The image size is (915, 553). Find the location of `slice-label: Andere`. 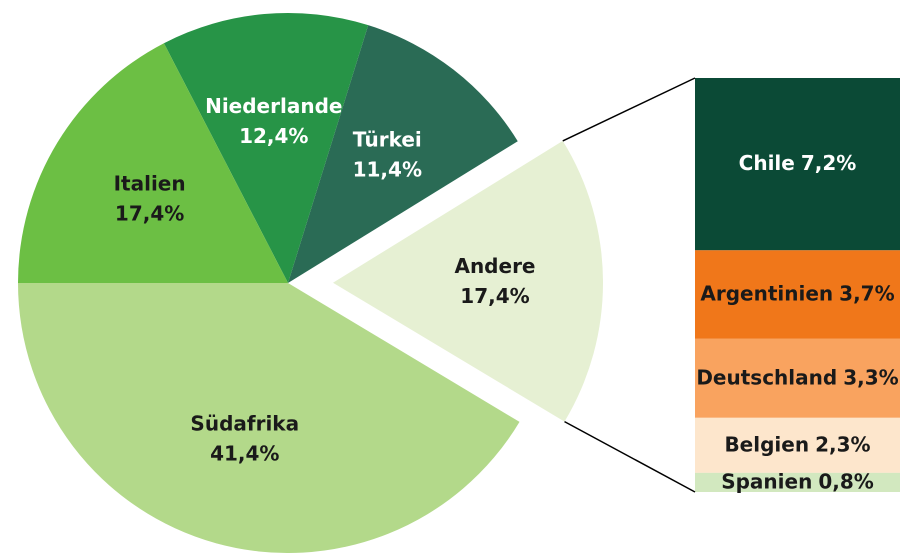

slice-label: Andere is located at coordinates (494, 266).